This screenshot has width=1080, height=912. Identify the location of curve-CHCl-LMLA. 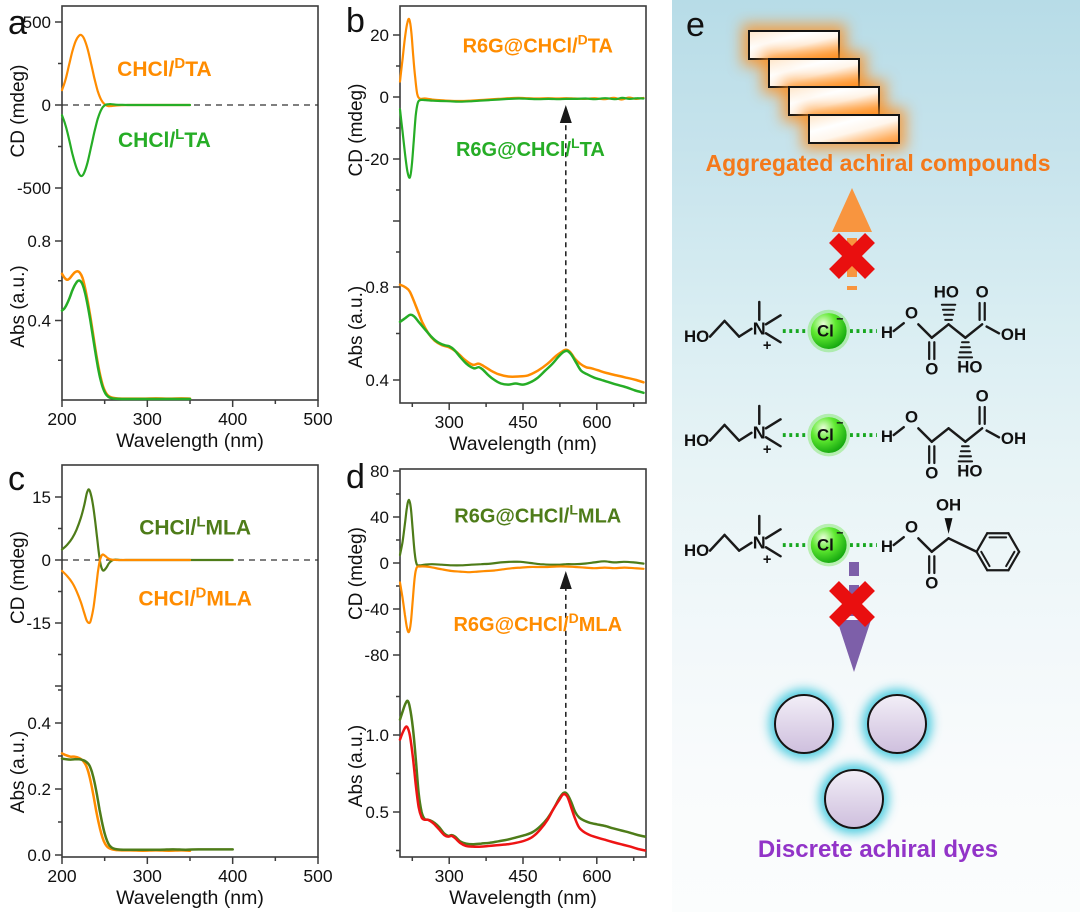
(147, 804).